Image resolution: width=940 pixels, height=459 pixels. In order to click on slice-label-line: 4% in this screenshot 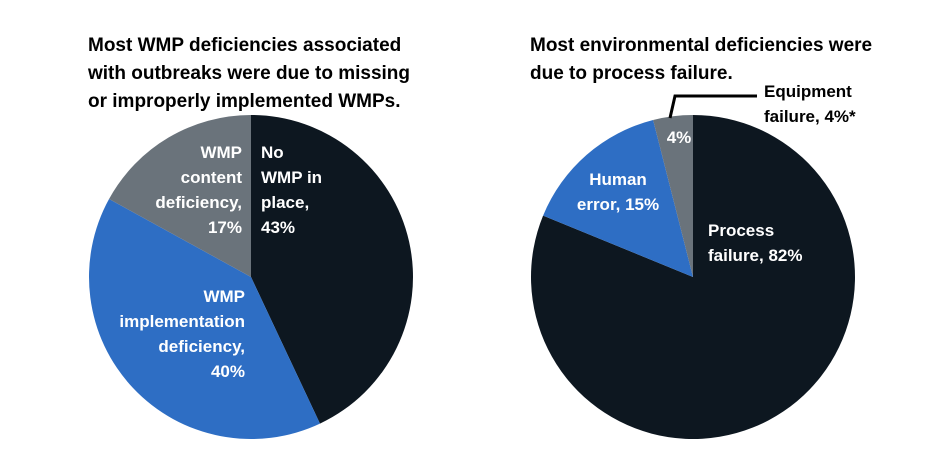, I will do `click(679, 137)`.